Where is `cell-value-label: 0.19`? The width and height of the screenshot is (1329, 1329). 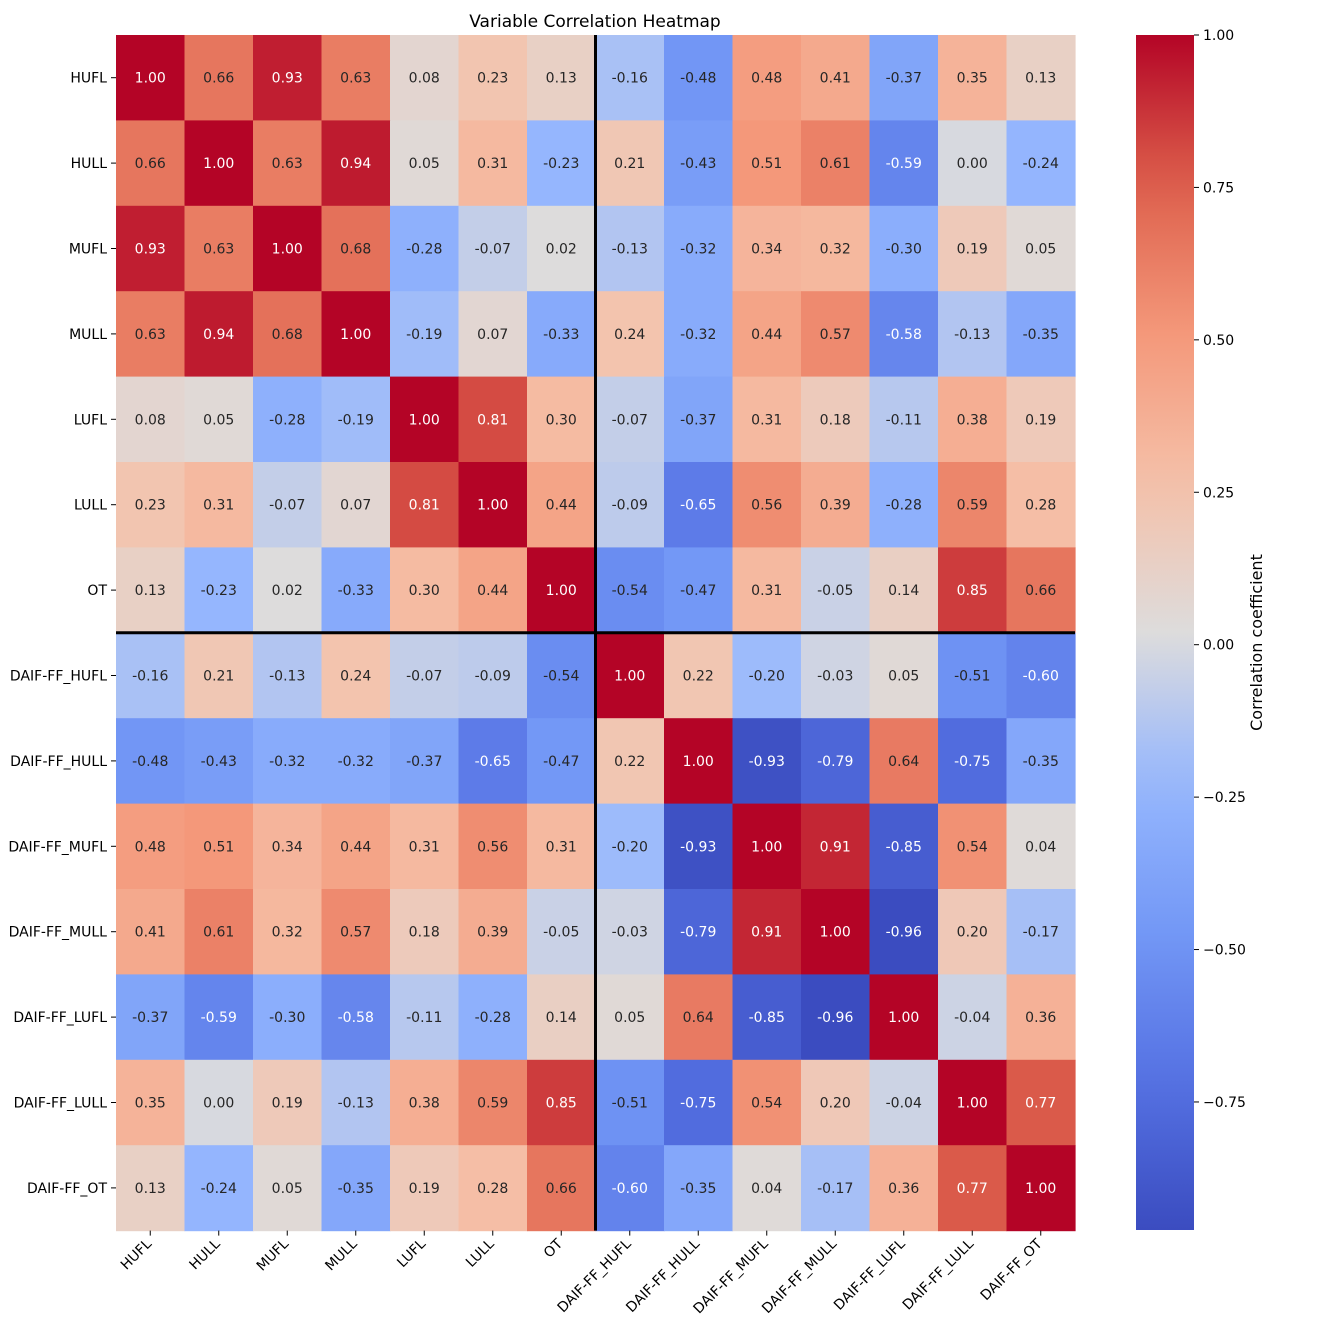 cell-value-label: 0.19 is located at coordinates (972, 250).